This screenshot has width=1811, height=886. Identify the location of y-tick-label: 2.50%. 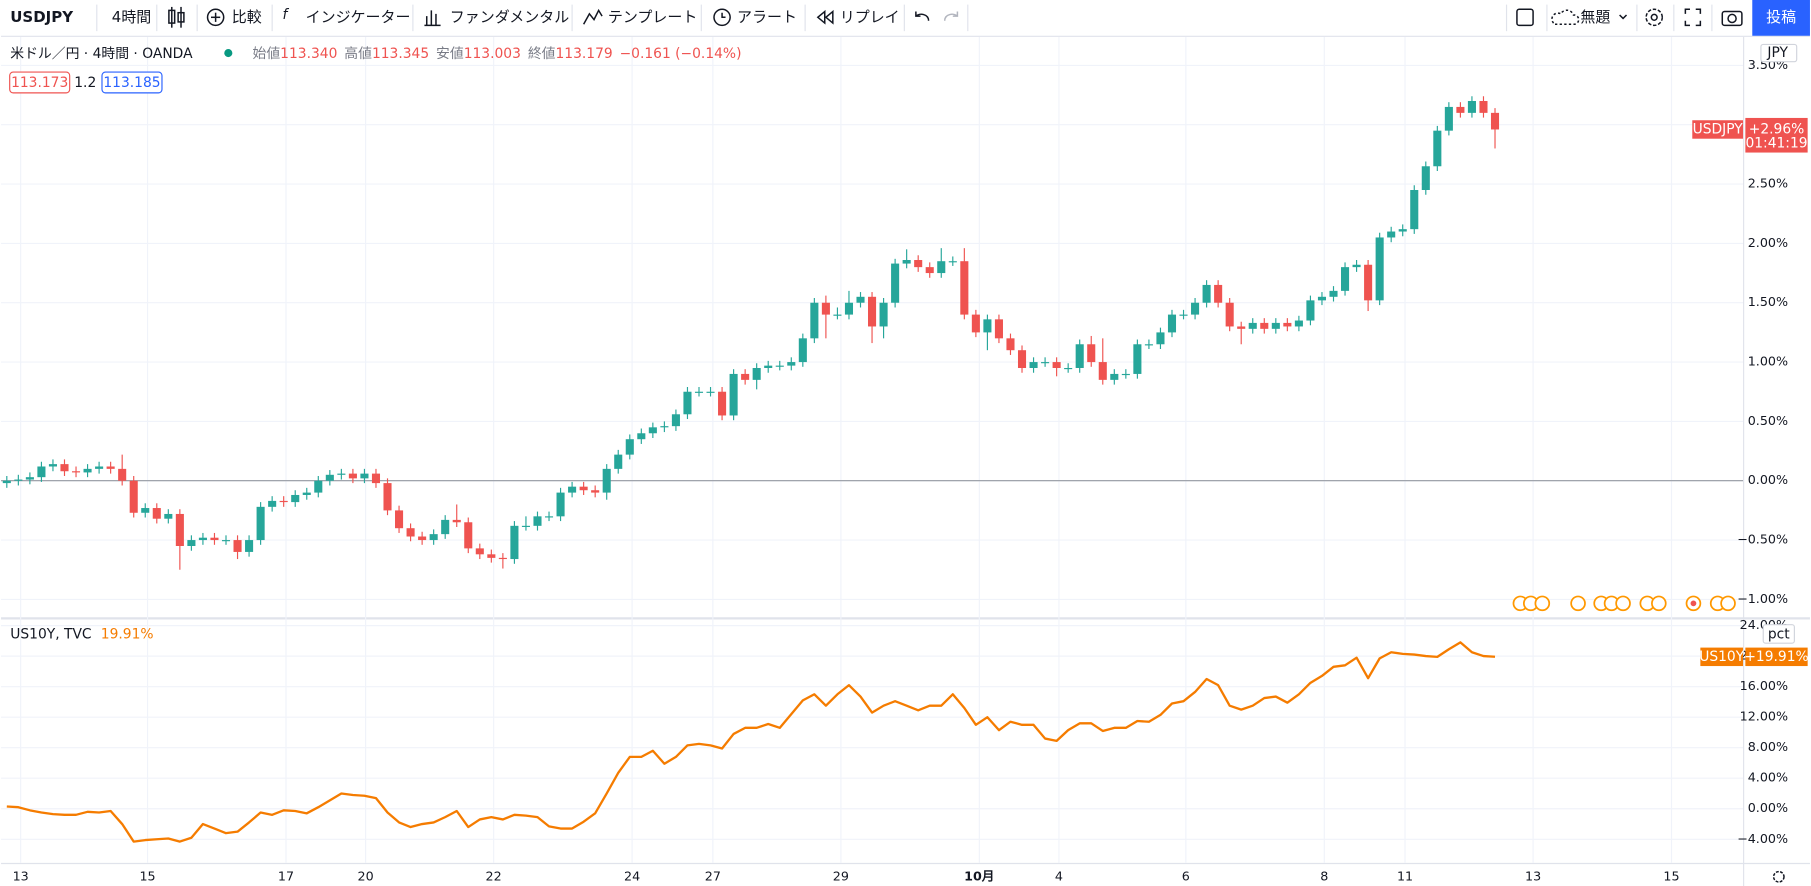
(1768, 183).